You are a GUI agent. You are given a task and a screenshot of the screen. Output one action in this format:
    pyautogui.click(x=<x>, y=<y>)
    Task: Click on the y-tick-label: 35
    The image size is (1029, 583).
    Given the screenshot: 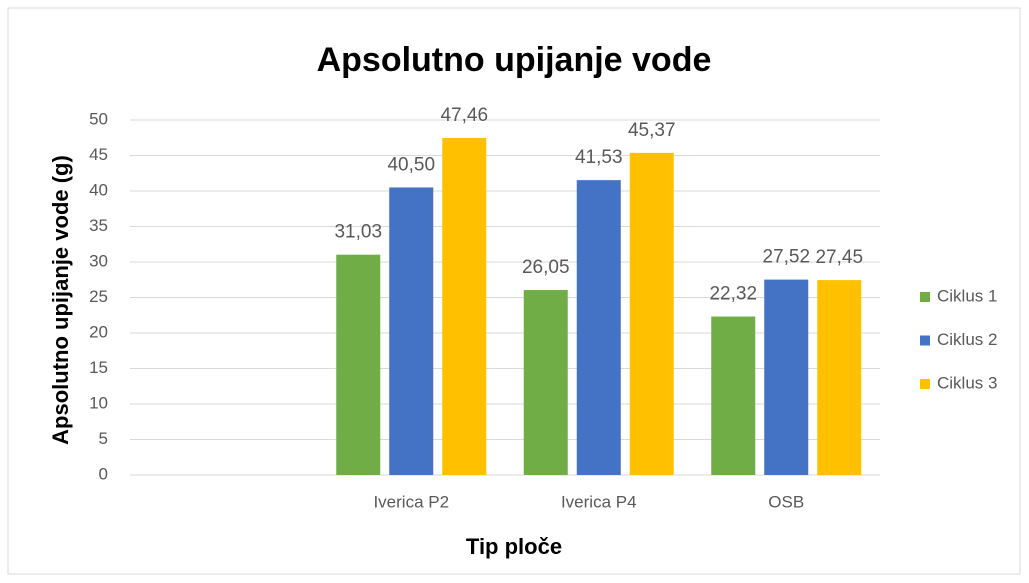 What is the action you would take?
    pyautogui.click(x=98, y=225)
    